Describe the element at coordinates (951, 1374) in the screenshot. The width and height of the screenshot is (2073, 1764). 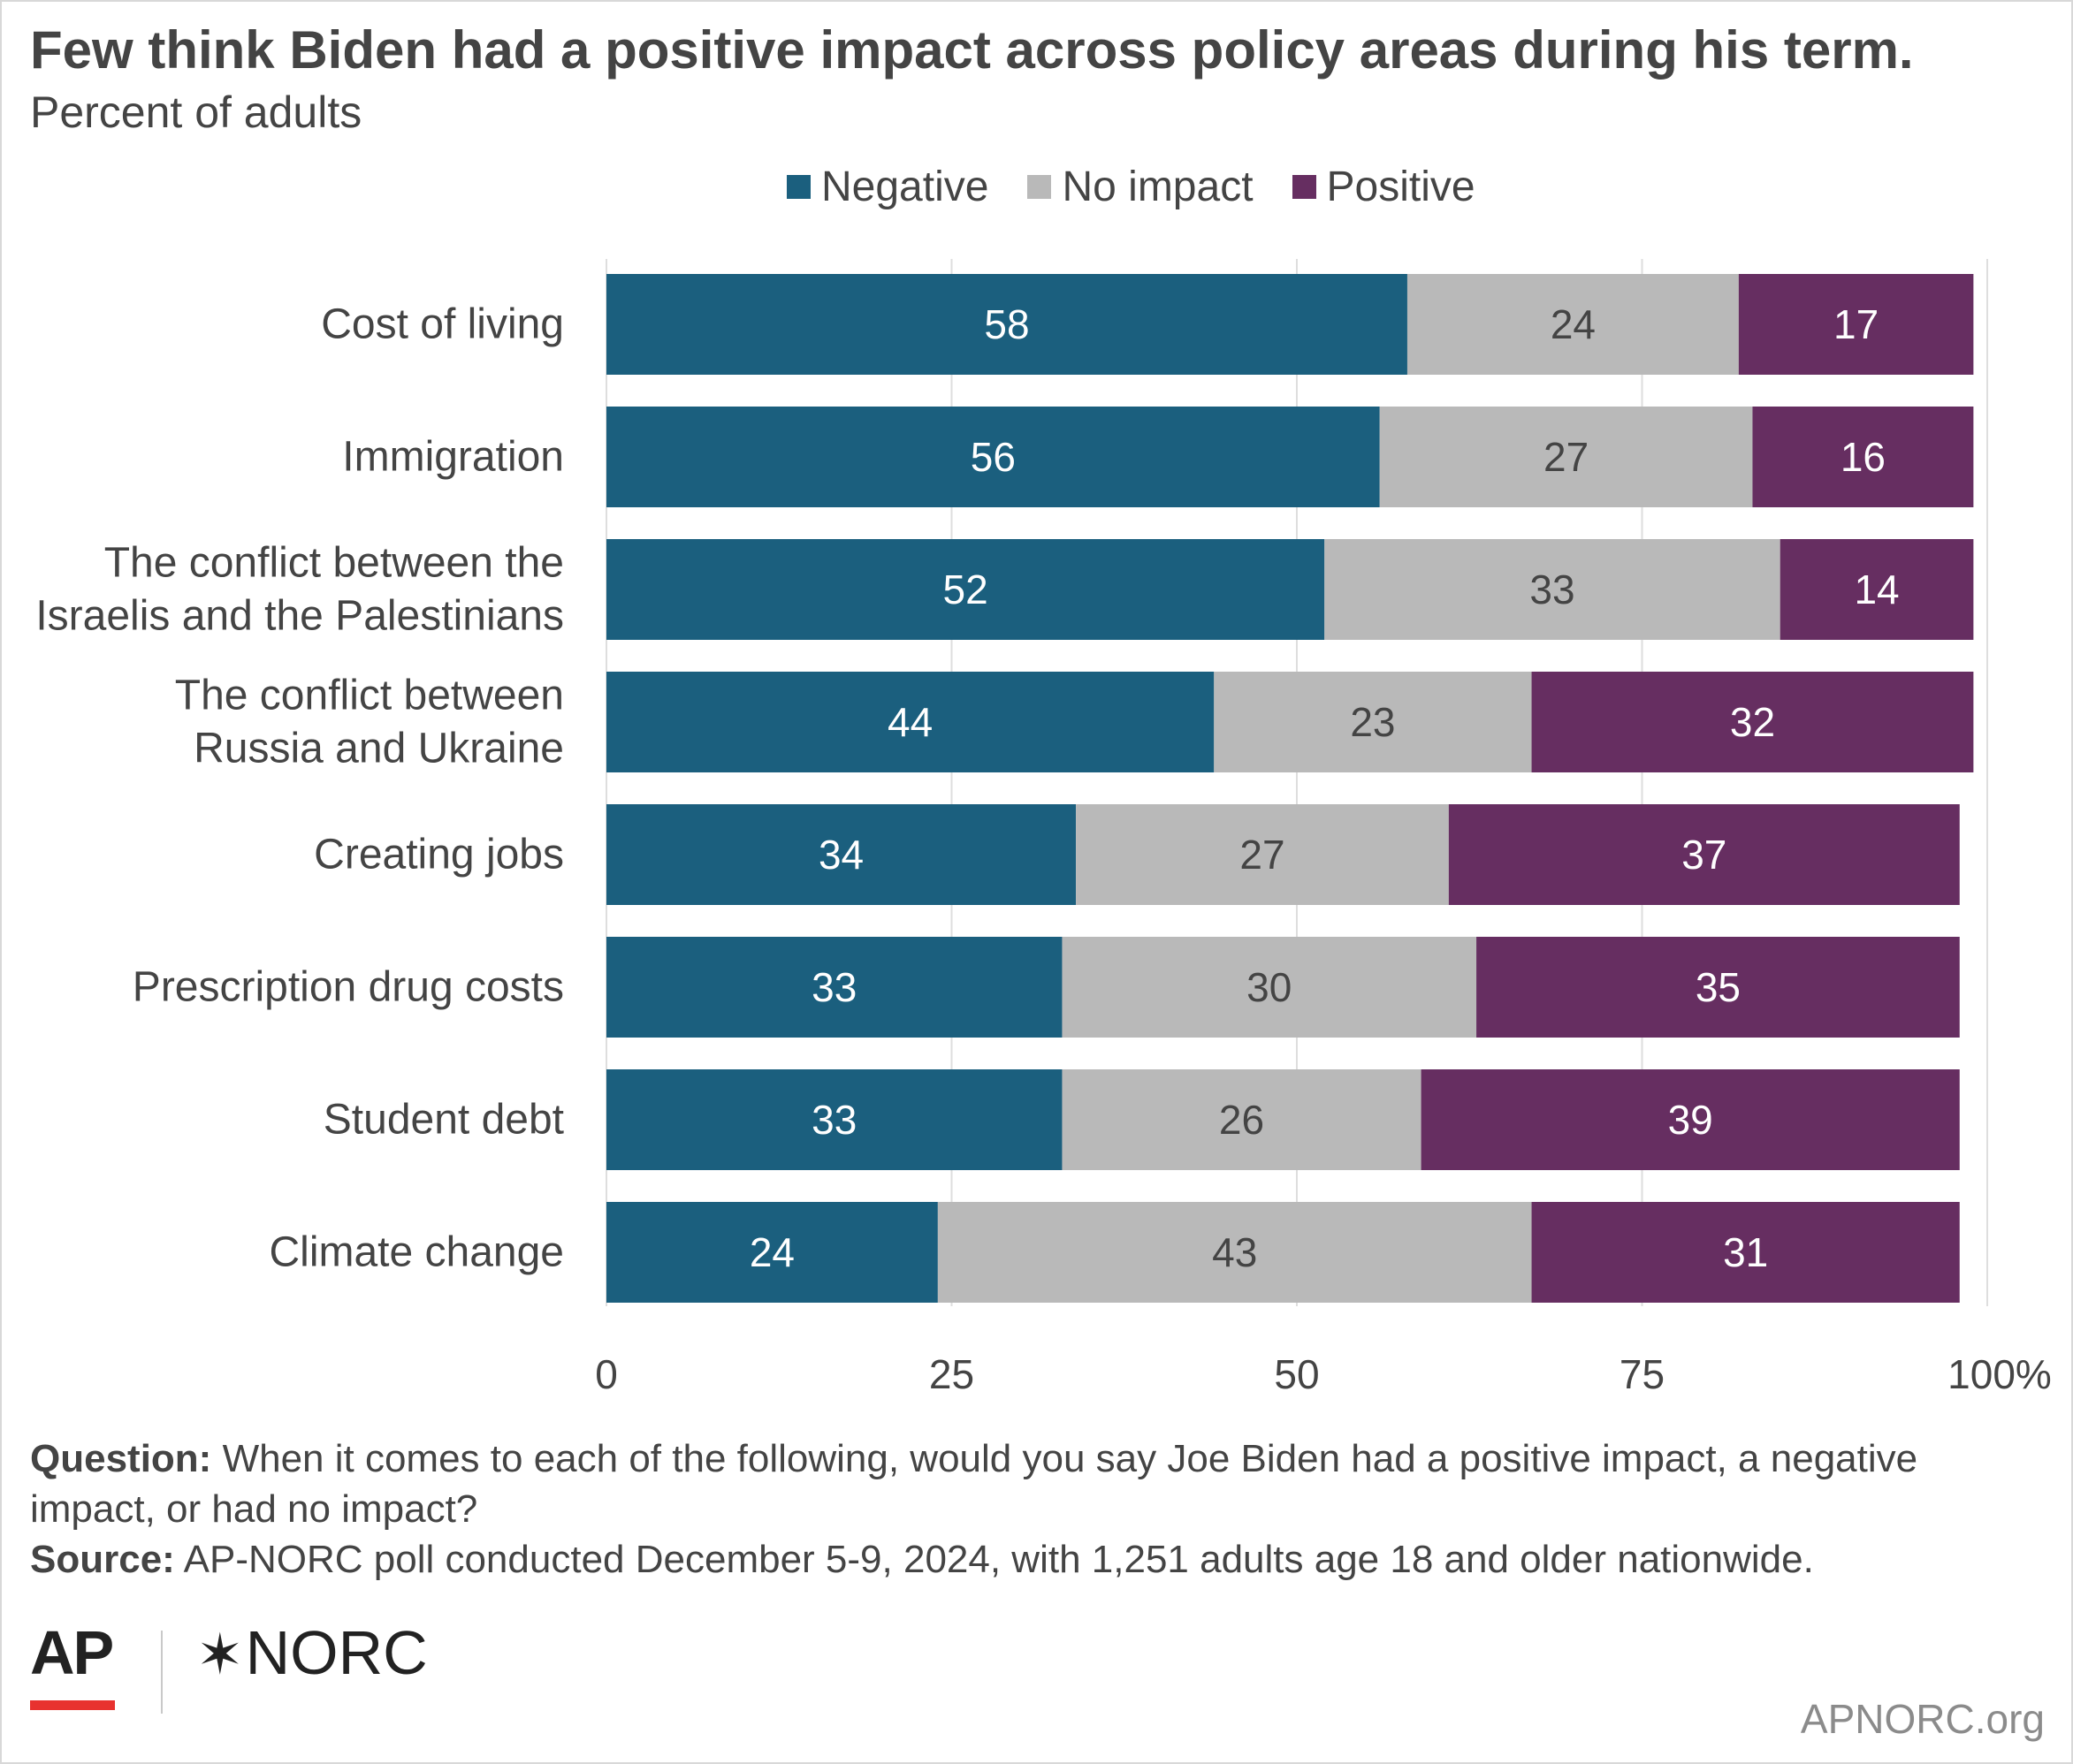
I see `x-tick-label: 25` at that location.